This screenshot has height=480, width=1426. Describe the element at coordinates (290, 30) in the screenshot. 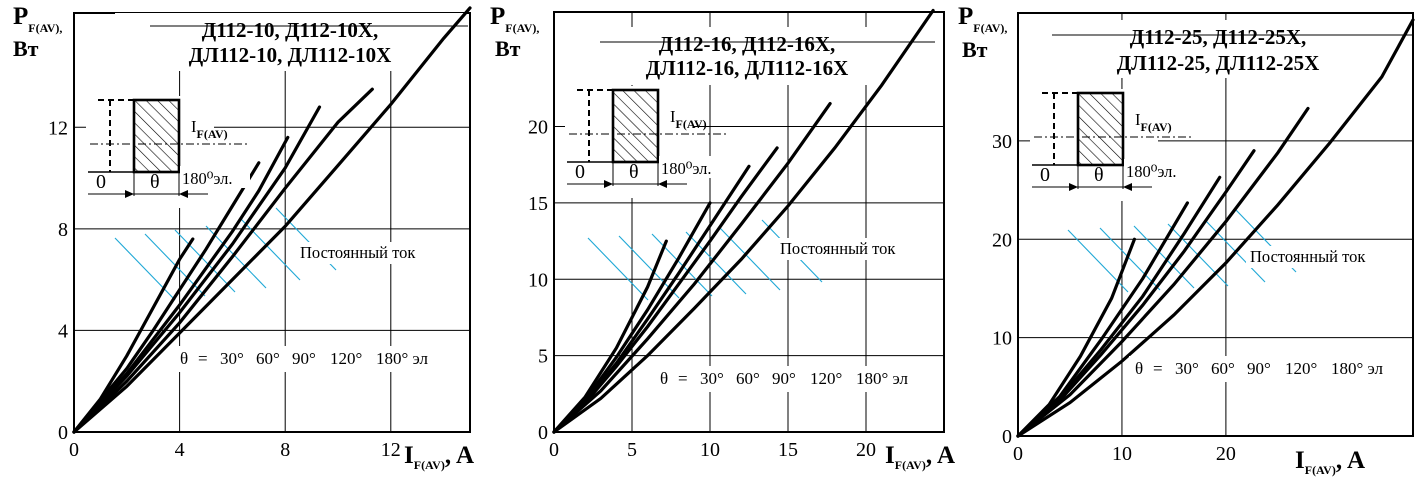

I see `chart-title-line-1: Д112-10, Д112-10Х,` at that location.